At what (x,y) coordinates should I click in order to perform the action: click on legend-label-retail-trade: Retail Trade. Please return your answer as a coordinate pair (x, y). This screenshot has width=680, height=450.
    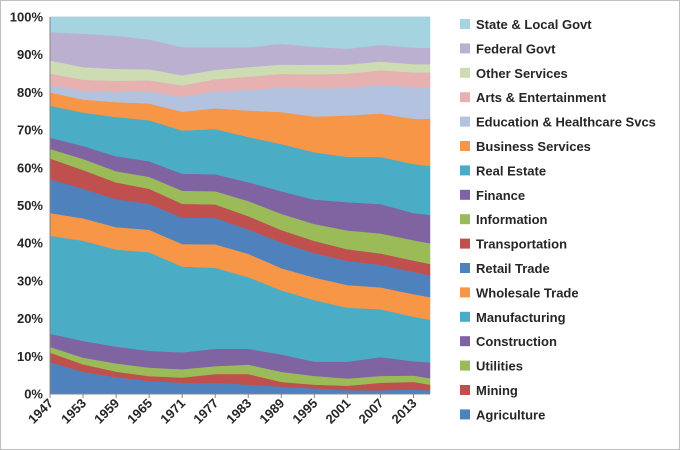
    Looking at the image, I should click on (513, 268).